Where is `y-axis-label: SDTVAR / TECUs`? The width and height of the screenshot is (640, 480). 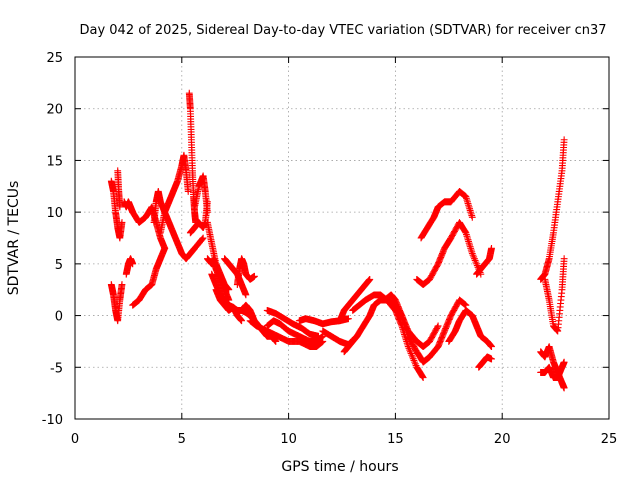 y-axis-label: SDTVAR / TECUs is located at coordinates (14, 238).